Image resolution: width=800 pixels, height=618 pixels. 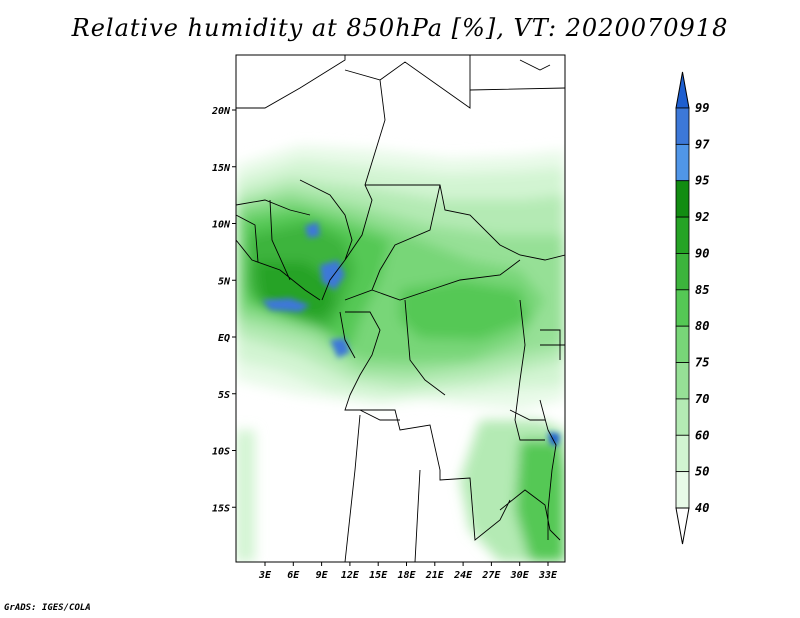 I want to click on lon-tick-label: 15E, so click(x=378, y=575).